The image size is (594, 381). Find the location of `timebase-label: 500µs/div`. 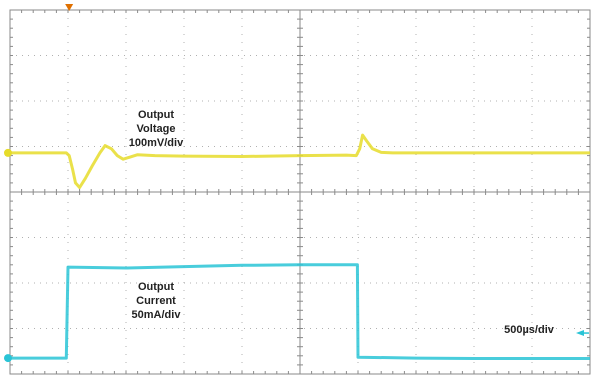

timebase-label: 500µs/div is located at coordinates (529, 330).